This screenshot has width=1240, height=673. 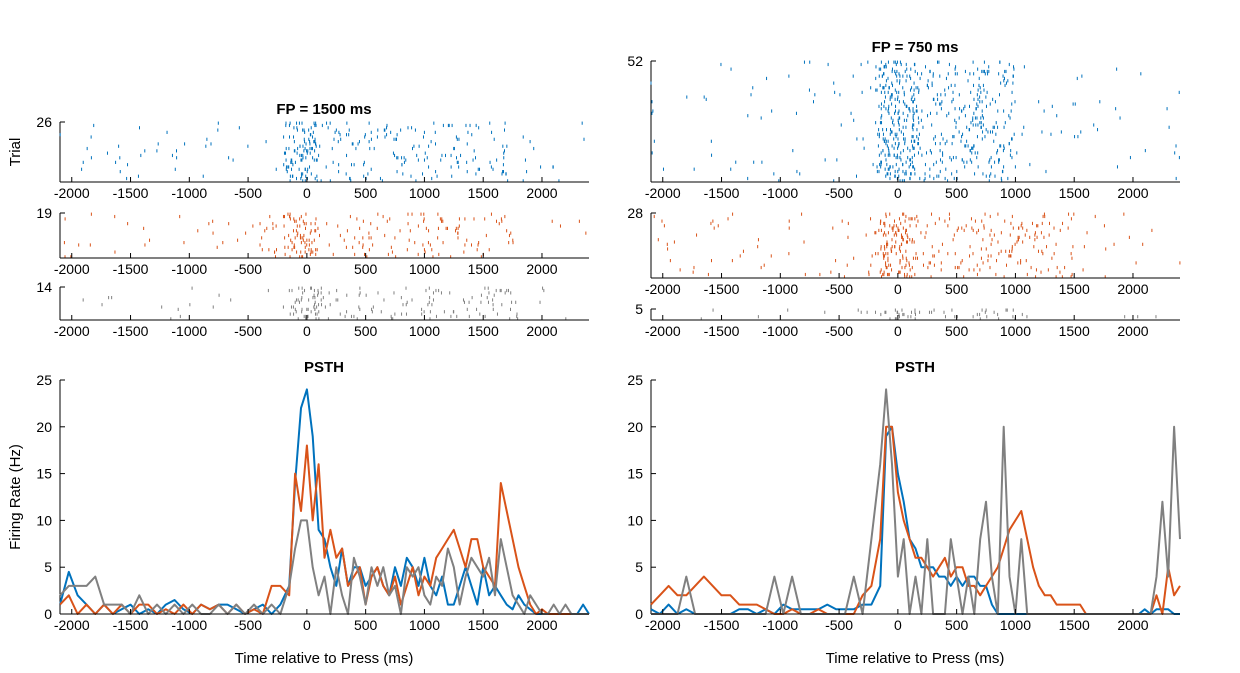 I want to click on right-raster-gray-x-tick-label: 500, so click(x=957, y=331).